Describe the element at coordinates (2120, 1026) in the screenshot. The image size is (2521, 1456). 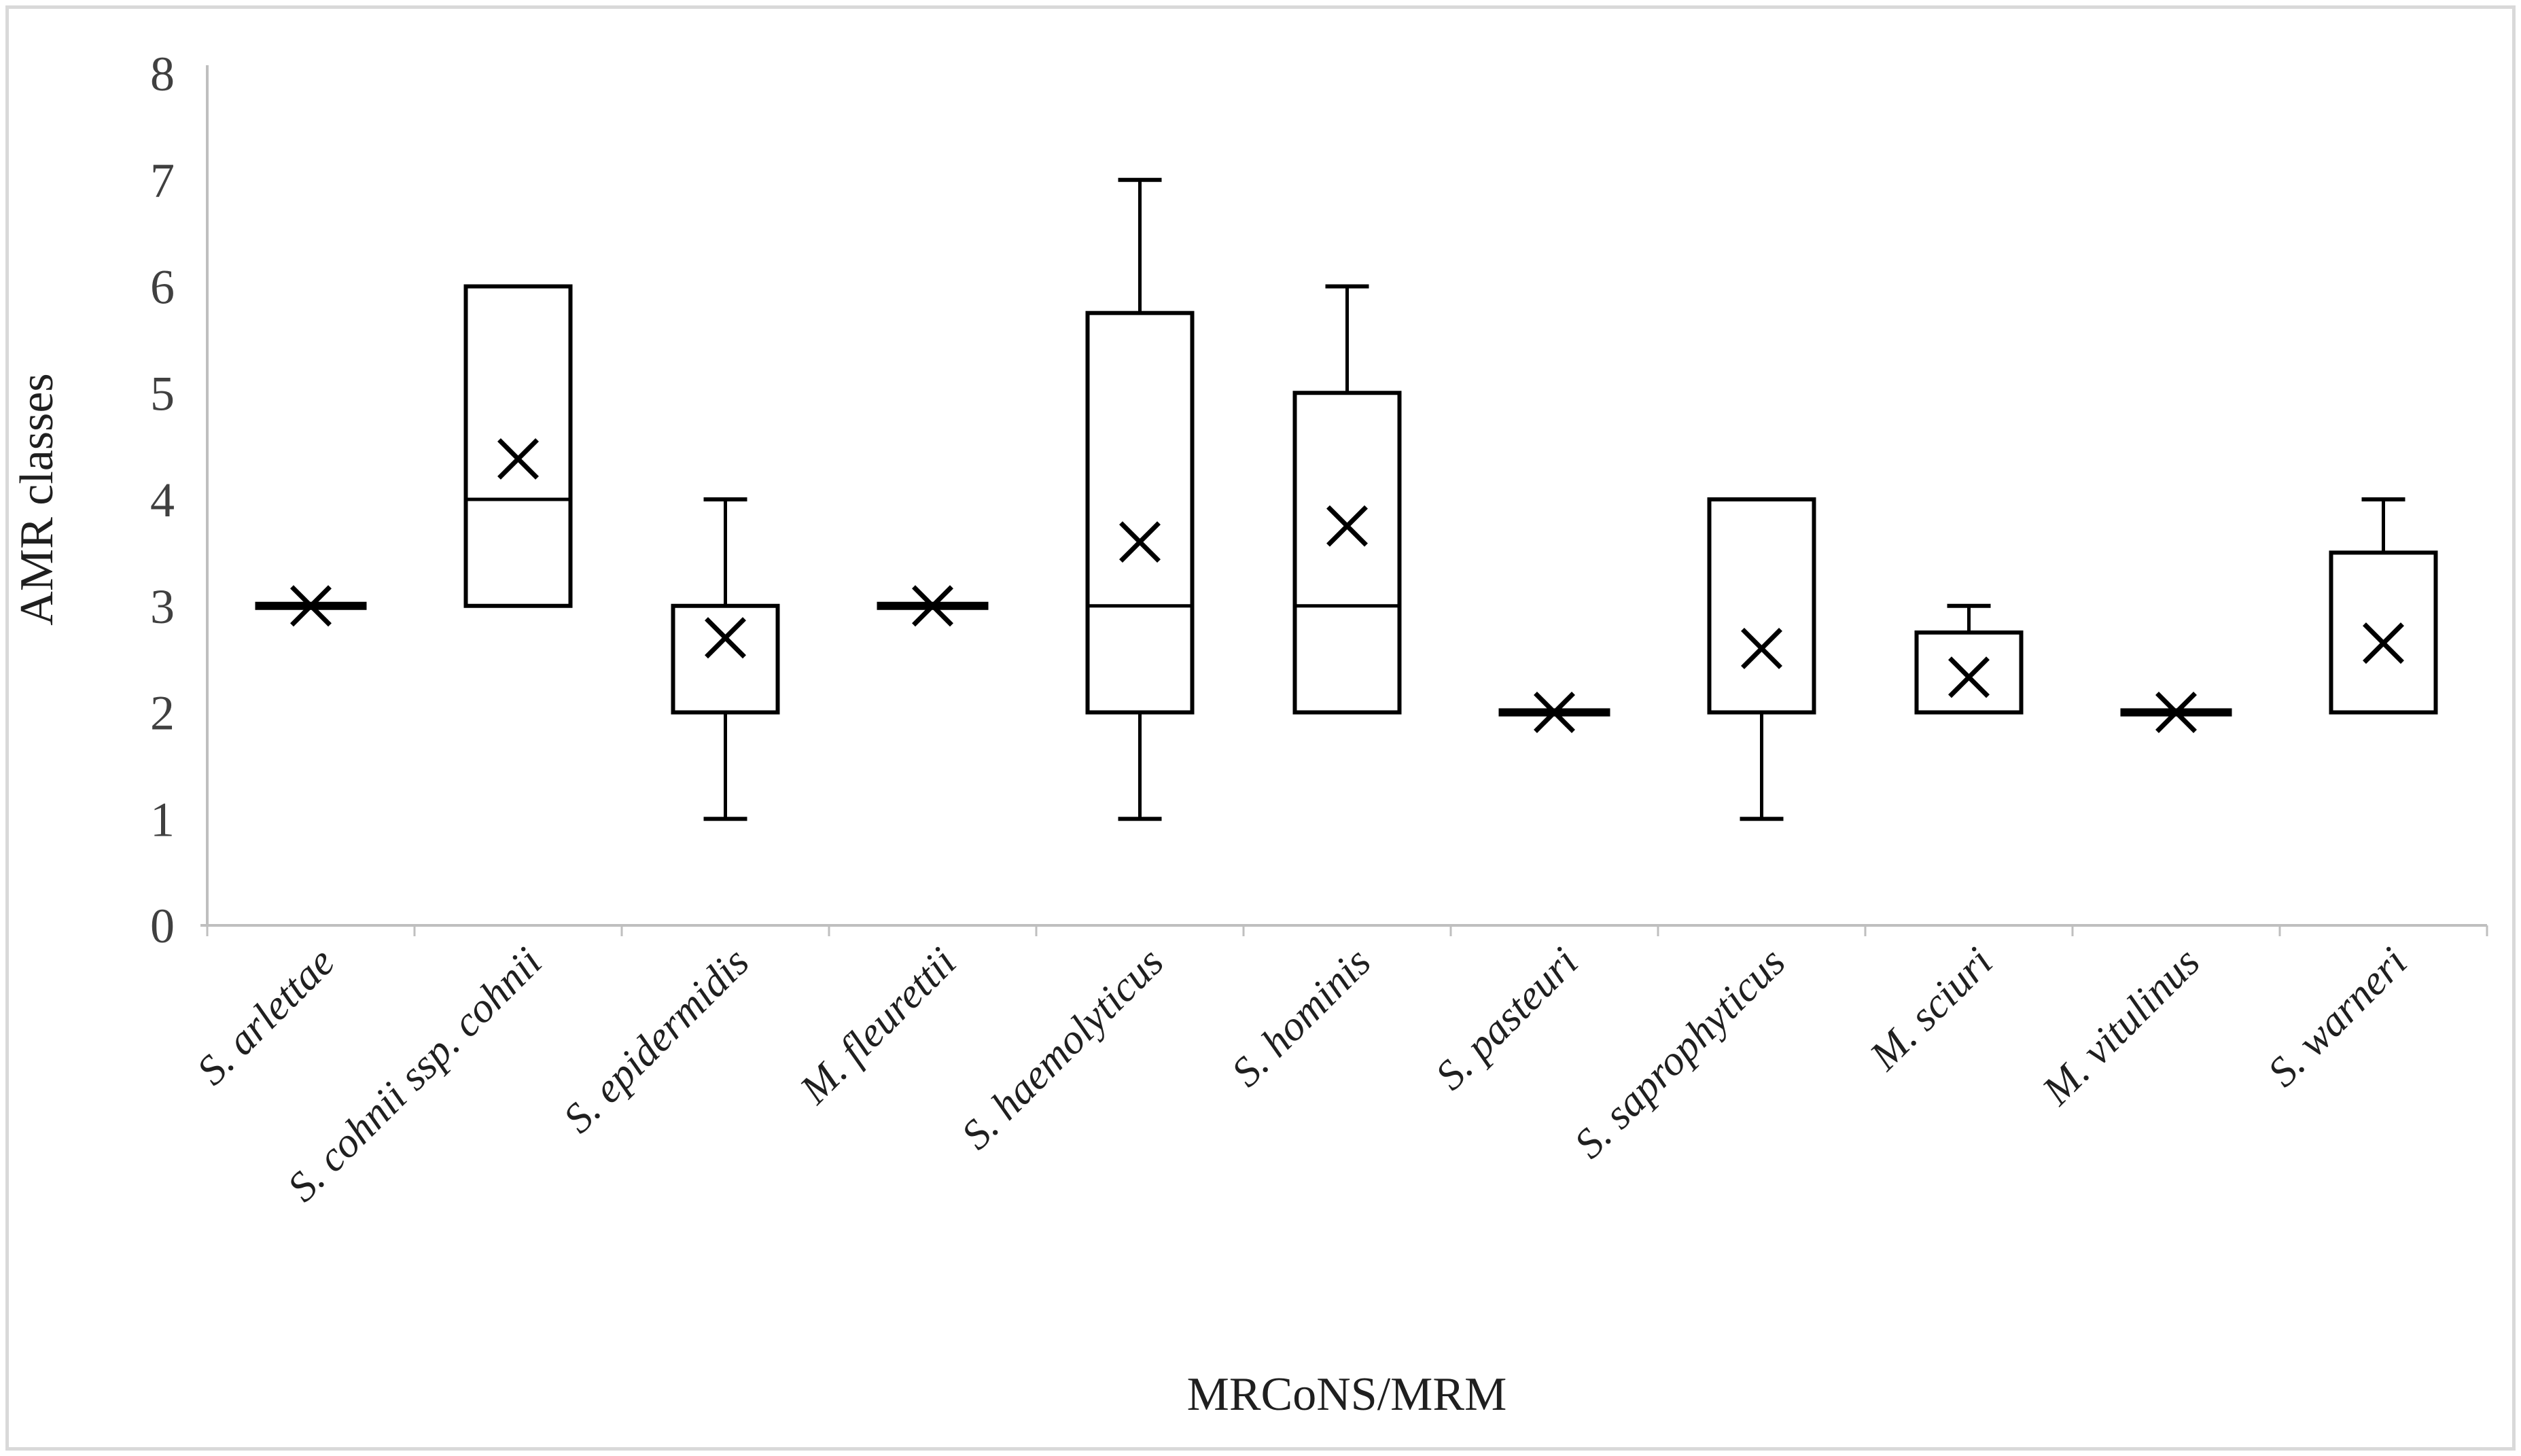
I see `x-category-label: M. vitulinus` at that location.